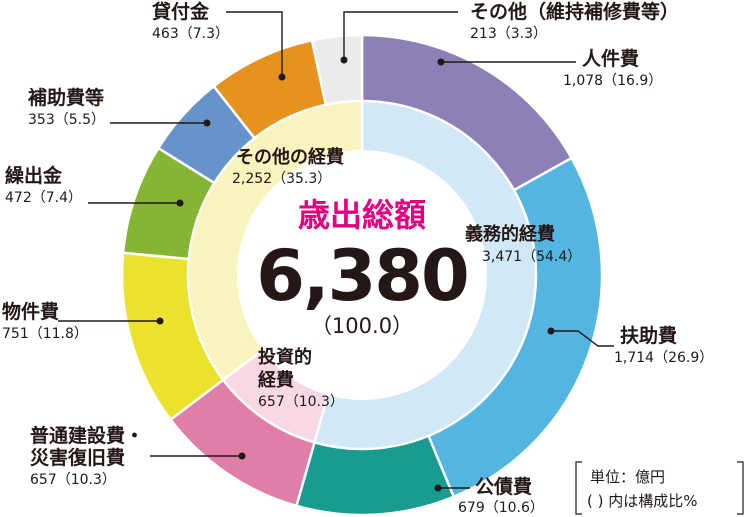  I want to click on leader-loans-dot, so click(282, 77).